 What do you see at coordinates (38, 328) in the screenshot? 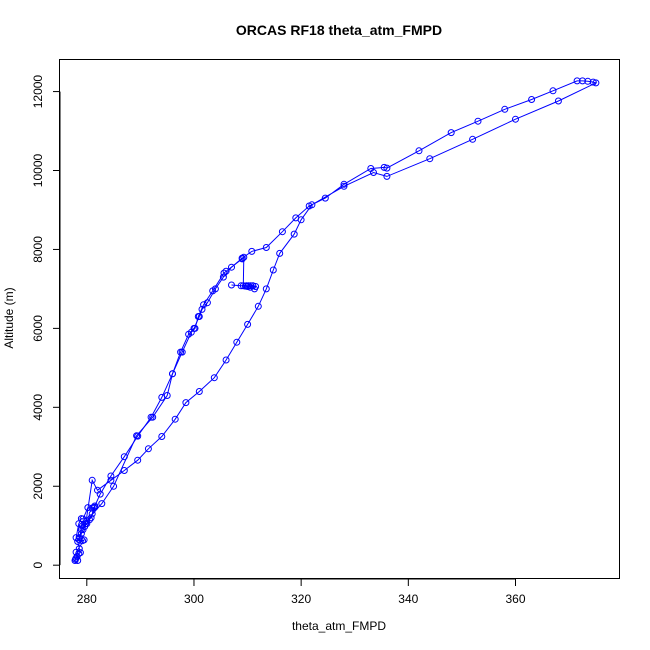
I see `y-tick-label: 6000` at bounding box center [38, 328].